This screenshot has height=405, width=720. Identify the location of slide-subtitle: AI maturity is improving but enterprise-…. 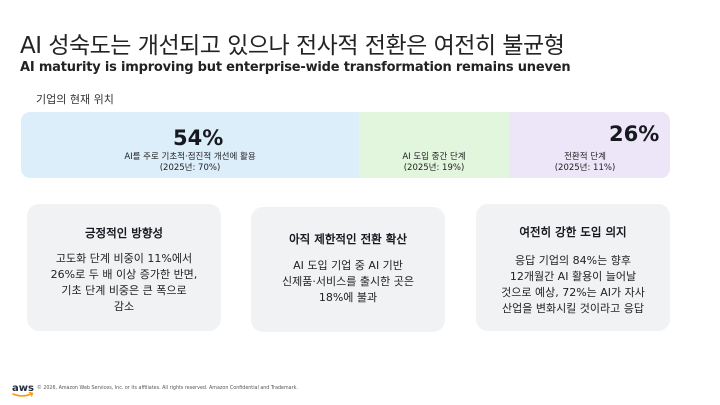
(295, 67).